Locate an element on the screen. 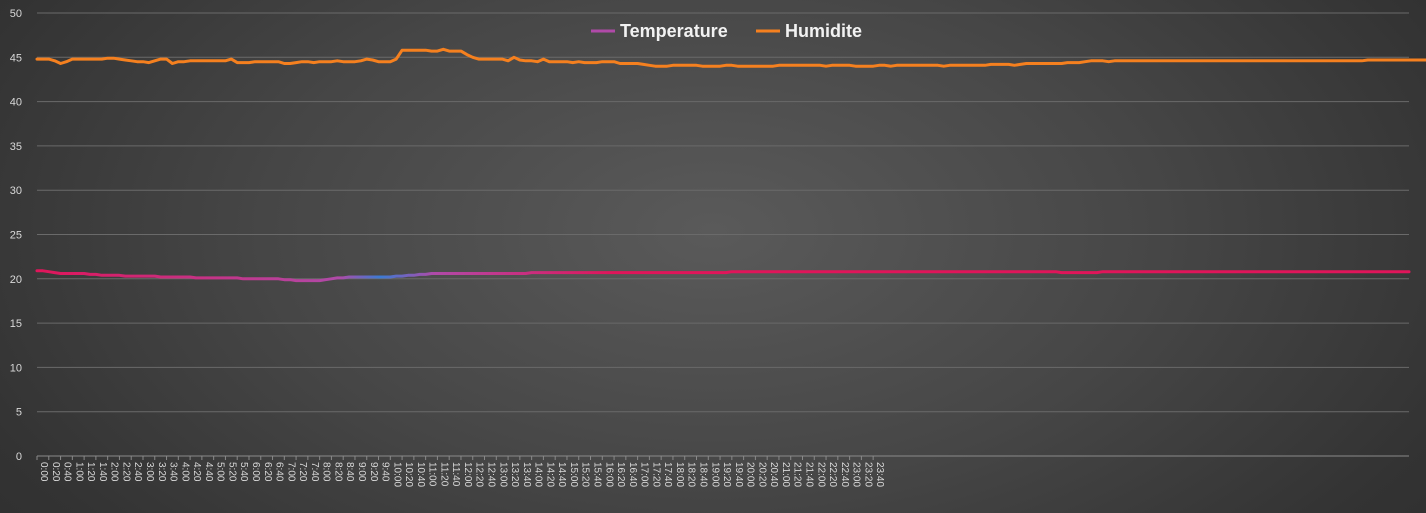 The height and width of the screenshot is (513, 1426). x-tick-label: 19:20 is located at coordinates (726, 474).